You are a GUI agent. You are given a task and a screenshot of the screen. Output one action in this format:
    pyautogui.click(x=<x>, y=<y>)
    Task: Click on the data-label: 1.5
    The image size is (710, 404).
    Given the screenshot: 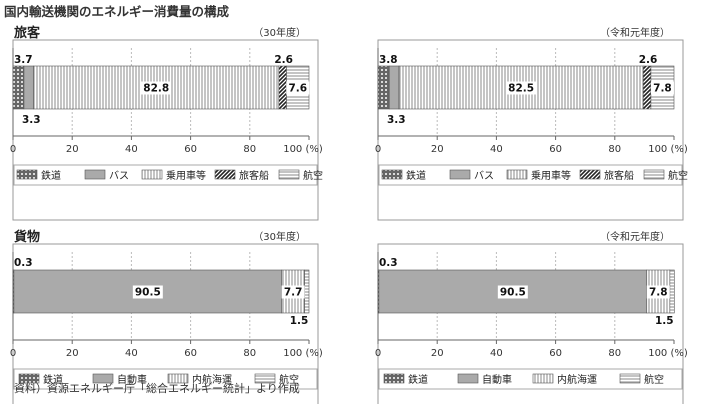 What is the action you would take?
    pyautogui.click(x=664, y=321)
    